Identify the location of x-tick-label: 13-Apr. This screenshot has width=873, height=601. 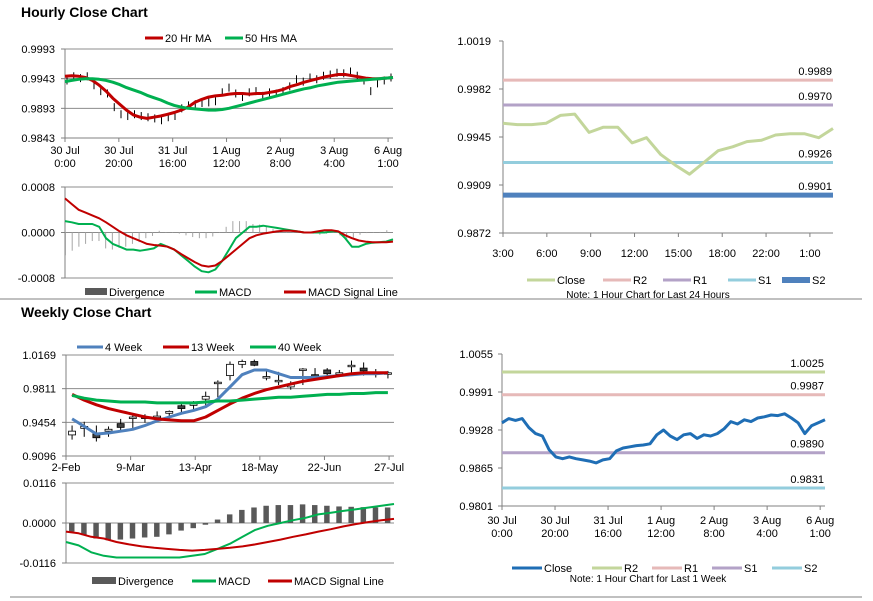
(195, 468).